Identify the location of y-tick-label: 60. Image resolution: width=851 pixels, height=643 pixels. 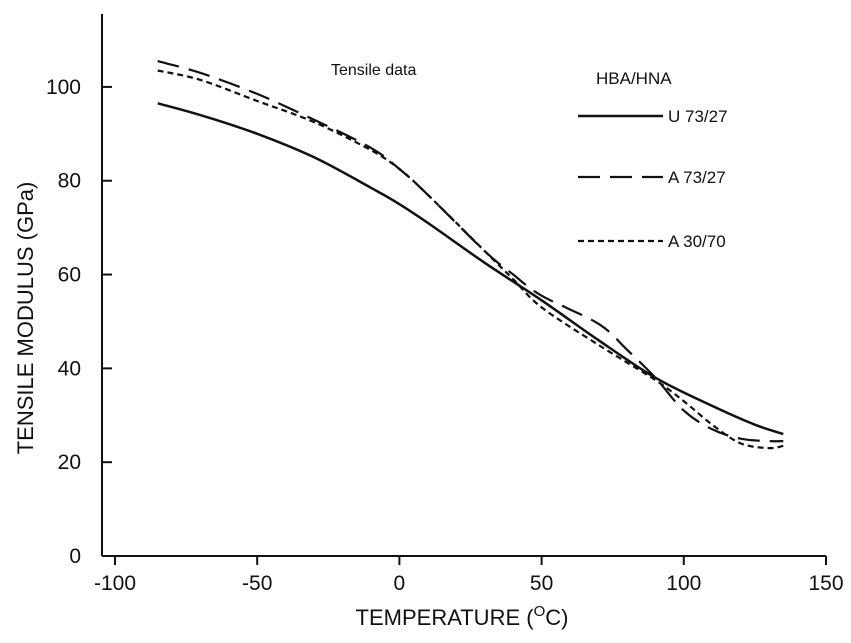
(69, 275).